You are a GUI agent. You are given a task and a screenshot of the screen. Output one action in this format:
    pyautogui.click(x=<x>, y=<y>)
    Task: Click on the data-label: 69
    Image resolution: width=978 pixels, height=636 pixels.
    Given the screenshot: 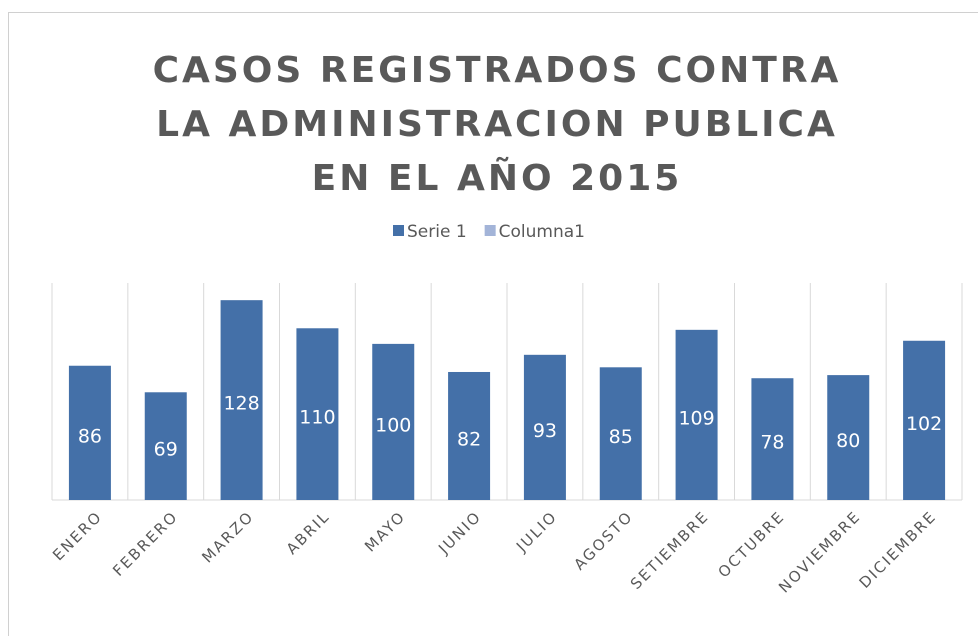 What is the action you would take?
    pyautogui.click(x=166, y=450)
    